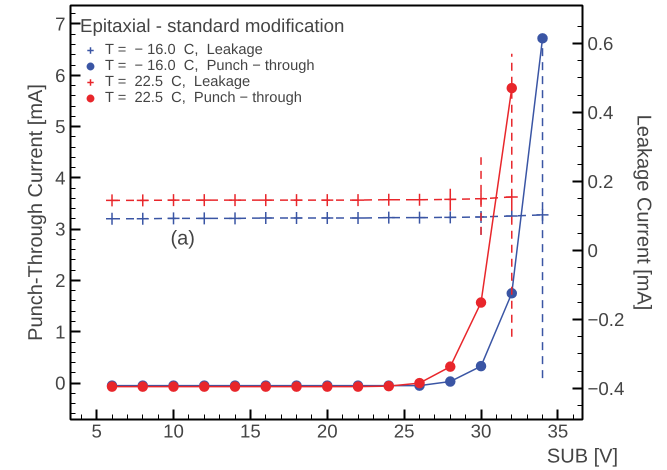 The height and width of the screenshot is (470, 667). I want to click on x-axis-title: SUB [V], so click(582, 457).